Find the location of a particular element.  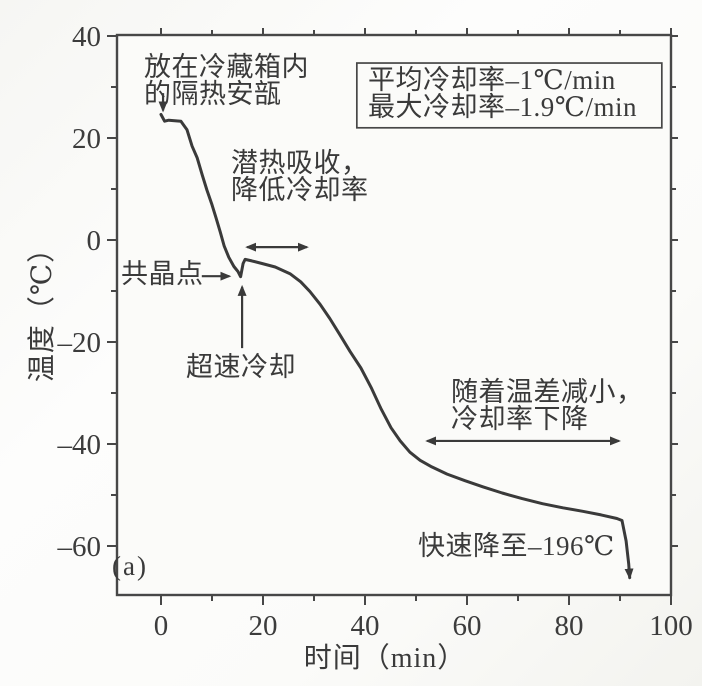

x-tick-label: 40 is located at coordinates (365, 626).